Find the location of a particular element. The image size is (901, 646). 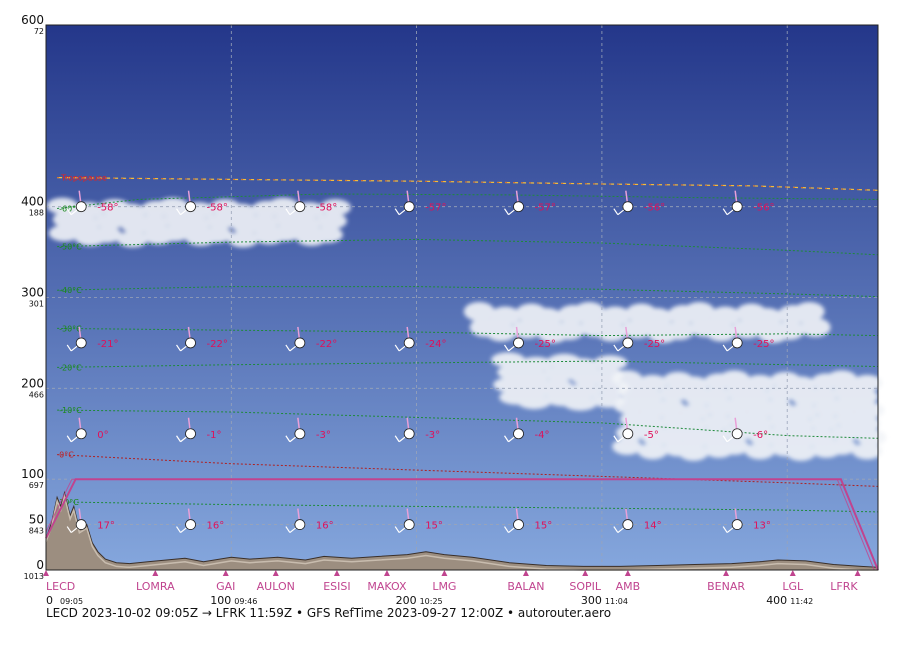

pressure-tick-label: 188 is located at coordinates (36, 213).